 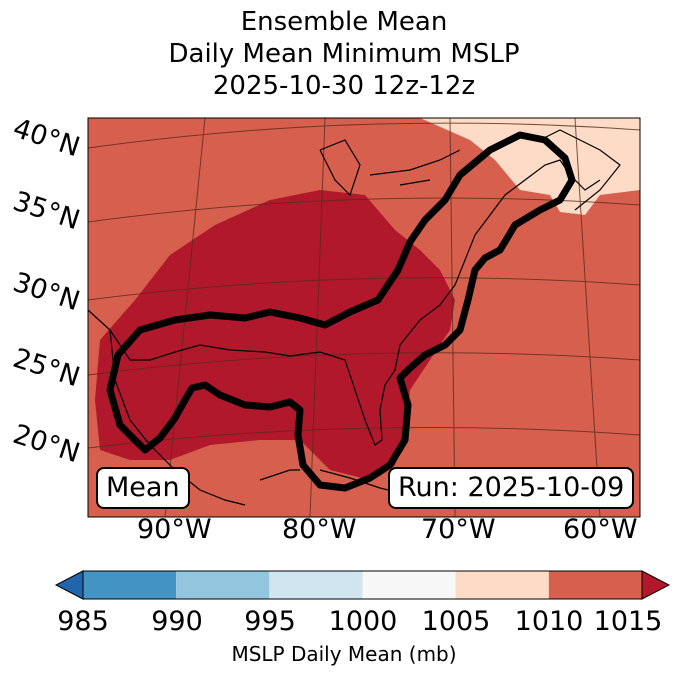 I want to click on mean-box: Mean, so click(x=143, y=488).